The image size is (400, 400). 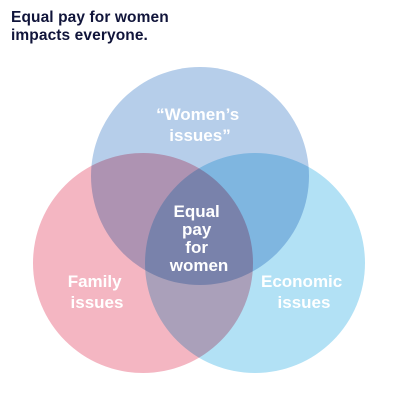 What do you see at coordinates (199, 265) in the screenshot?
I see `label-center-line-4: women` at bounding box center [199, 265].